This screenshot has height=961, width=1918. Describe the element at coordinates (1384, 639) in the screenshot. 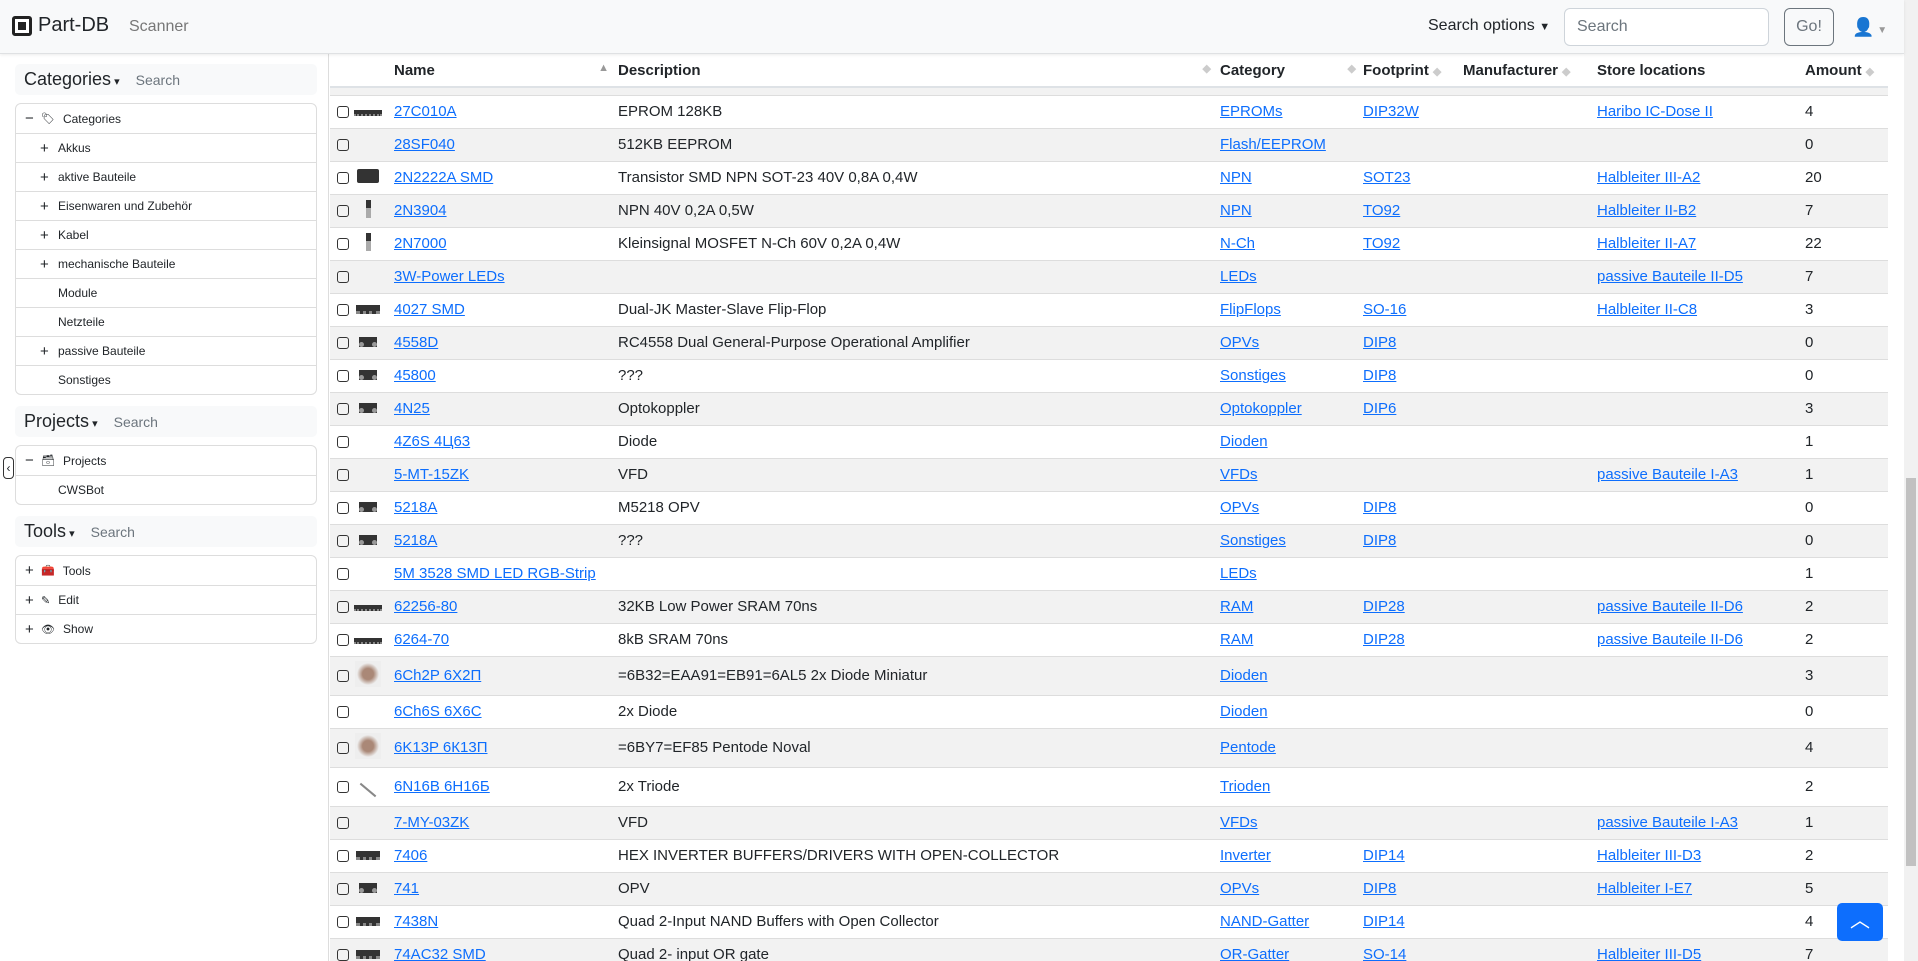

I see `footprint-link: DIP28` at that location.